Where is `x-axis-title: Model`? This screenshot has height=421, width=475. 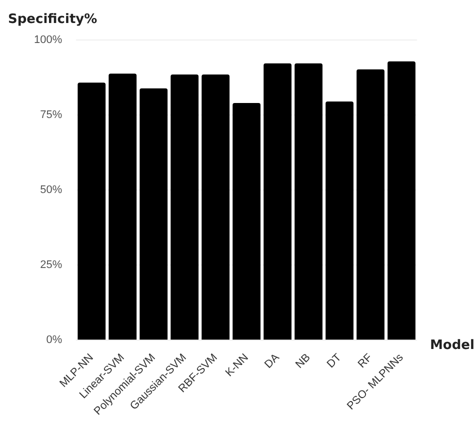 x-axis-title: Model is located at coordinates (452, 345).